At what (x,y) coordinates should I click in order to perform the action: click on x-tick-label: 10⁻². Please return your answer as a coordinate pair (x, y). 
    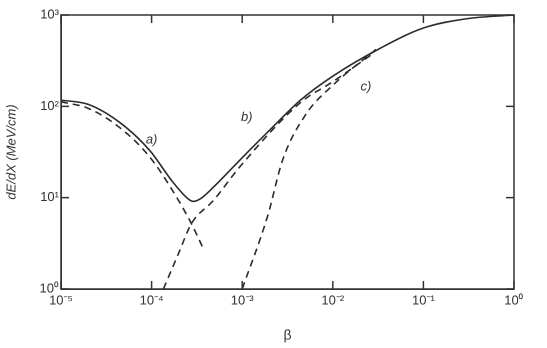
    Looking at the image, I should click on (333, 300).